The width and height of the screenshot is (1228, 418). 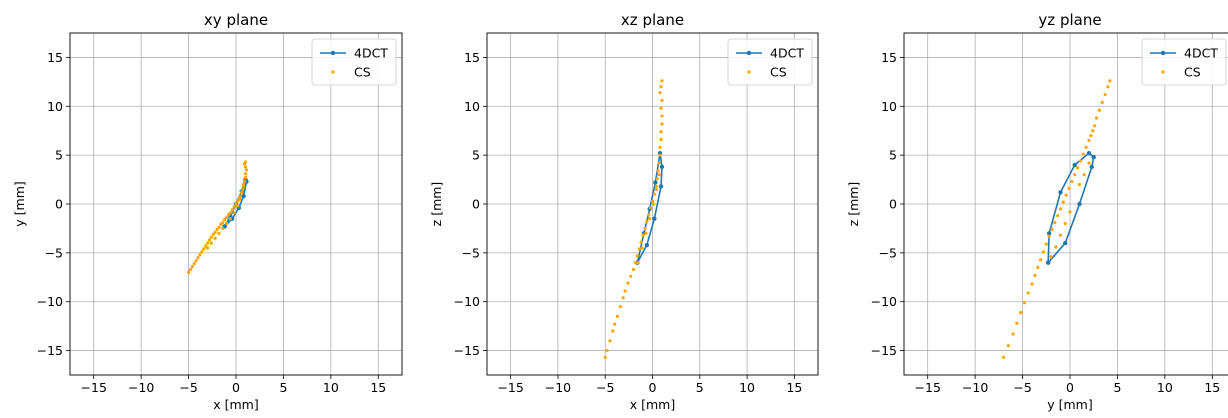 I want to click on x-axis-label: x [mm], so click(x=652, y=404).